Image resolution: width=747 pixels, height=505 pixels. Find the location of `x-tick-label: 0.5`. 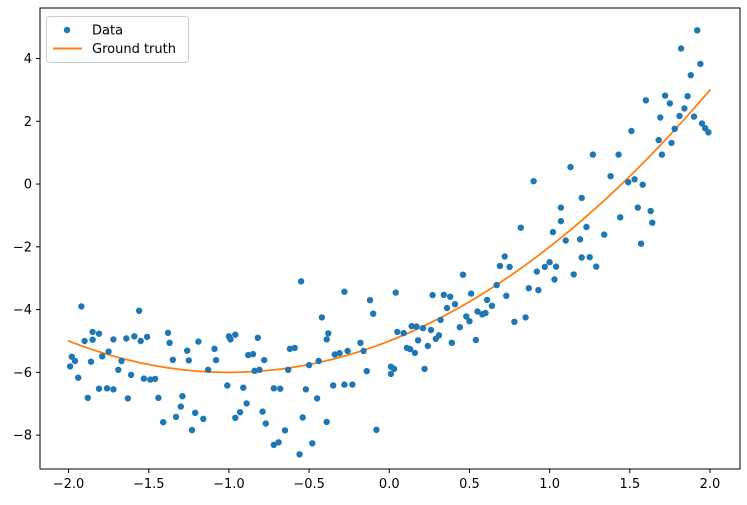

x-tick-label: 0.5 is located at coordinates (469, 484).